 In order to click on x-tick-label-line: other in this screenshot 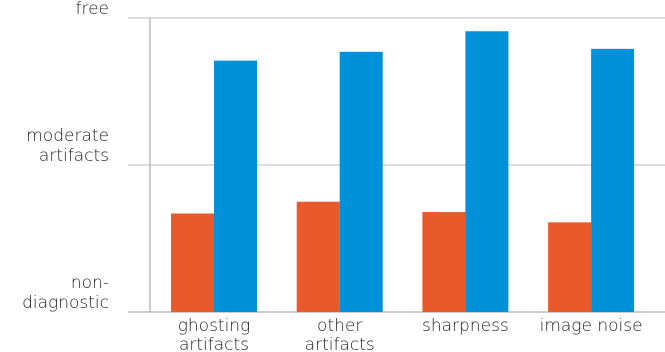, I will do `click(339, 326)`.